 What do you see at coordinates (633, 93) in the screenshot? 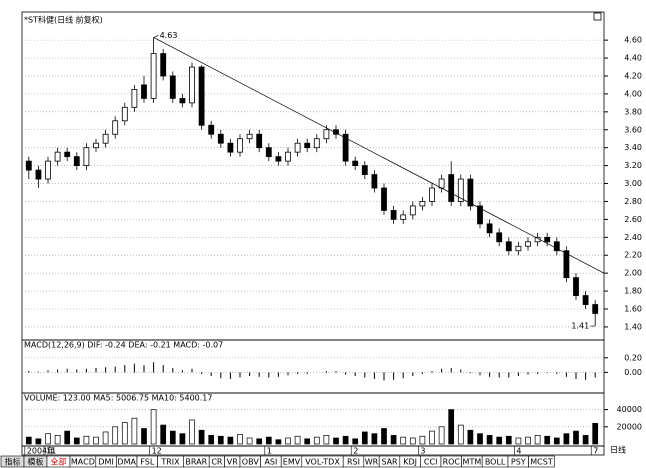
I see `y-tick-label: 4.00` at bounding box center [633, 93].